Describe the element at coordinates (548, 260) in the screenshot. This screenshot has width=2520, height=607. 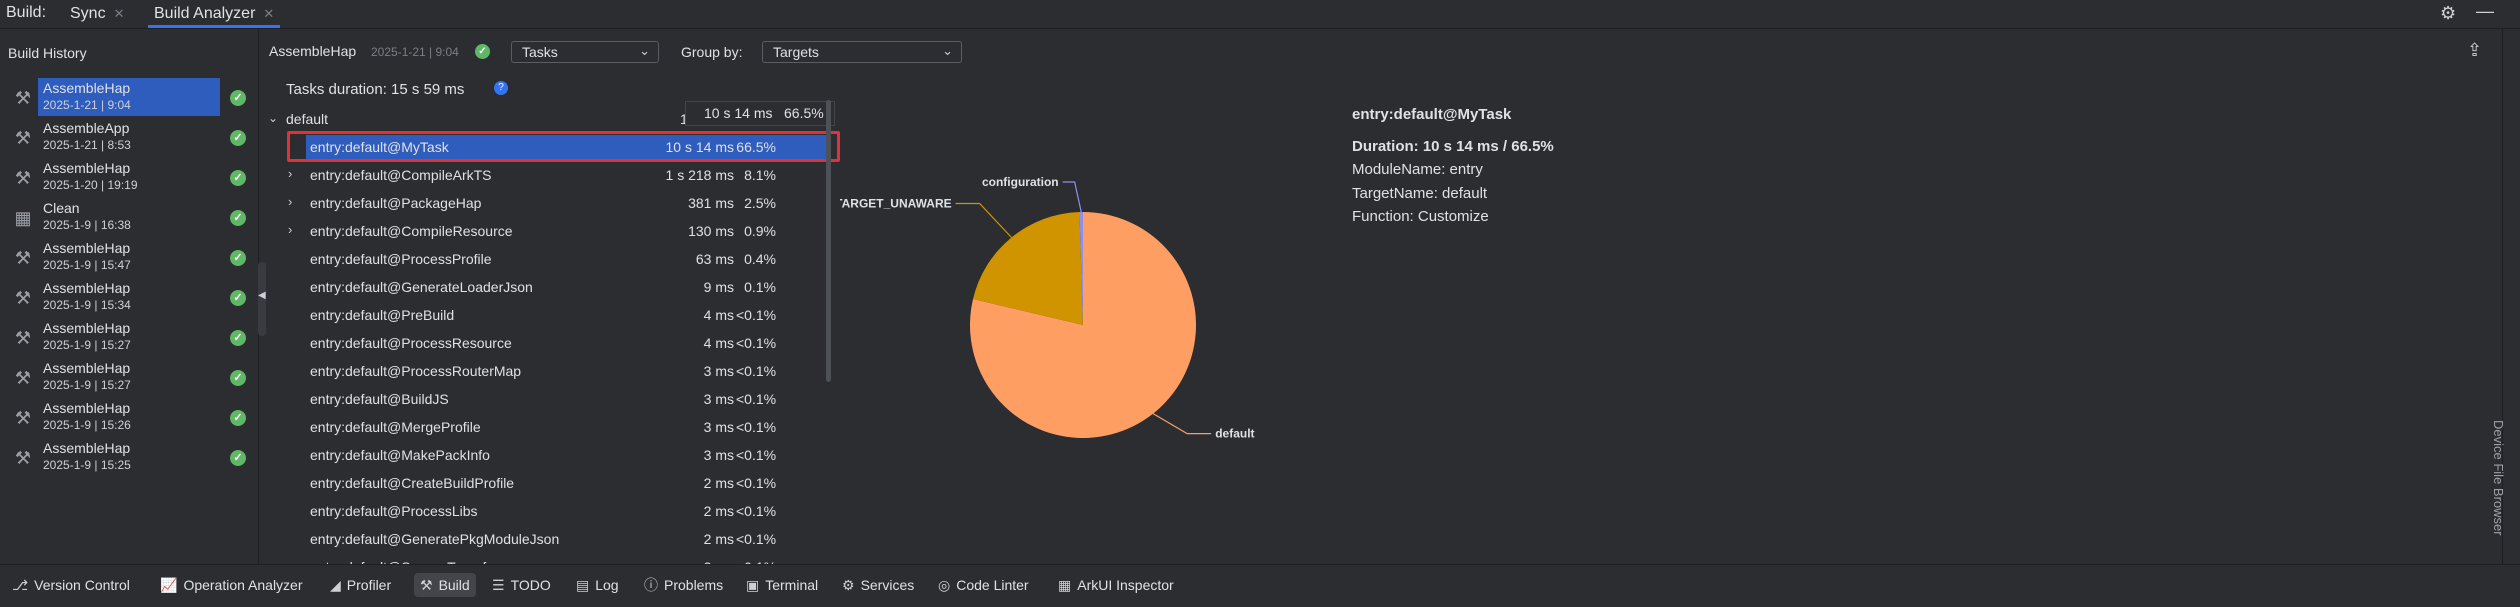
I see `task-row: entry:default@ProcessProfile 63 ms 0.4%` at that location.